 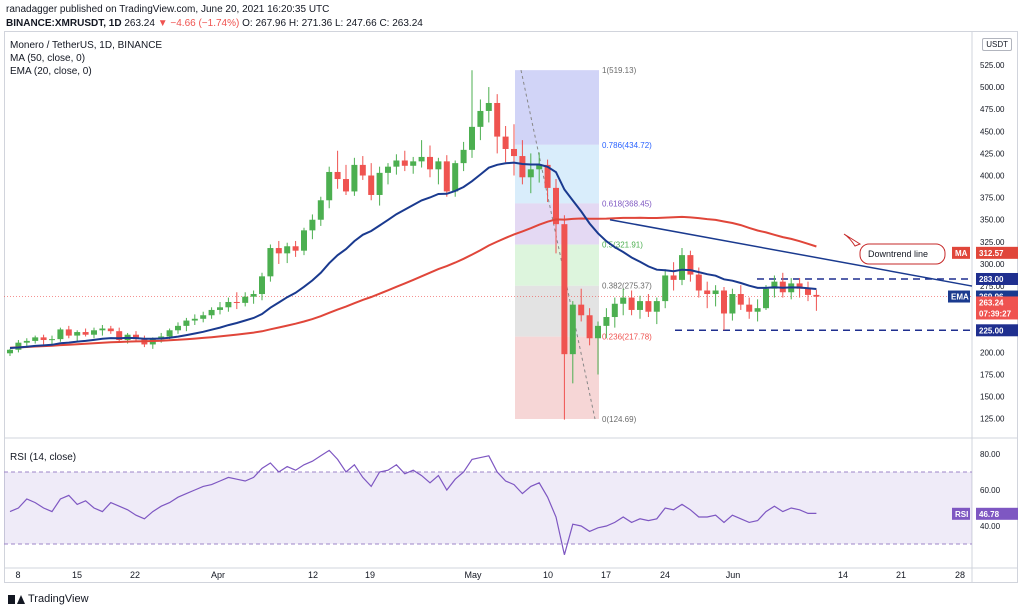 What do you see at coordinates (989, 514) in the screenshot?
I see `rsi-axis-value: 46.78` at bounding box center [989, 514].